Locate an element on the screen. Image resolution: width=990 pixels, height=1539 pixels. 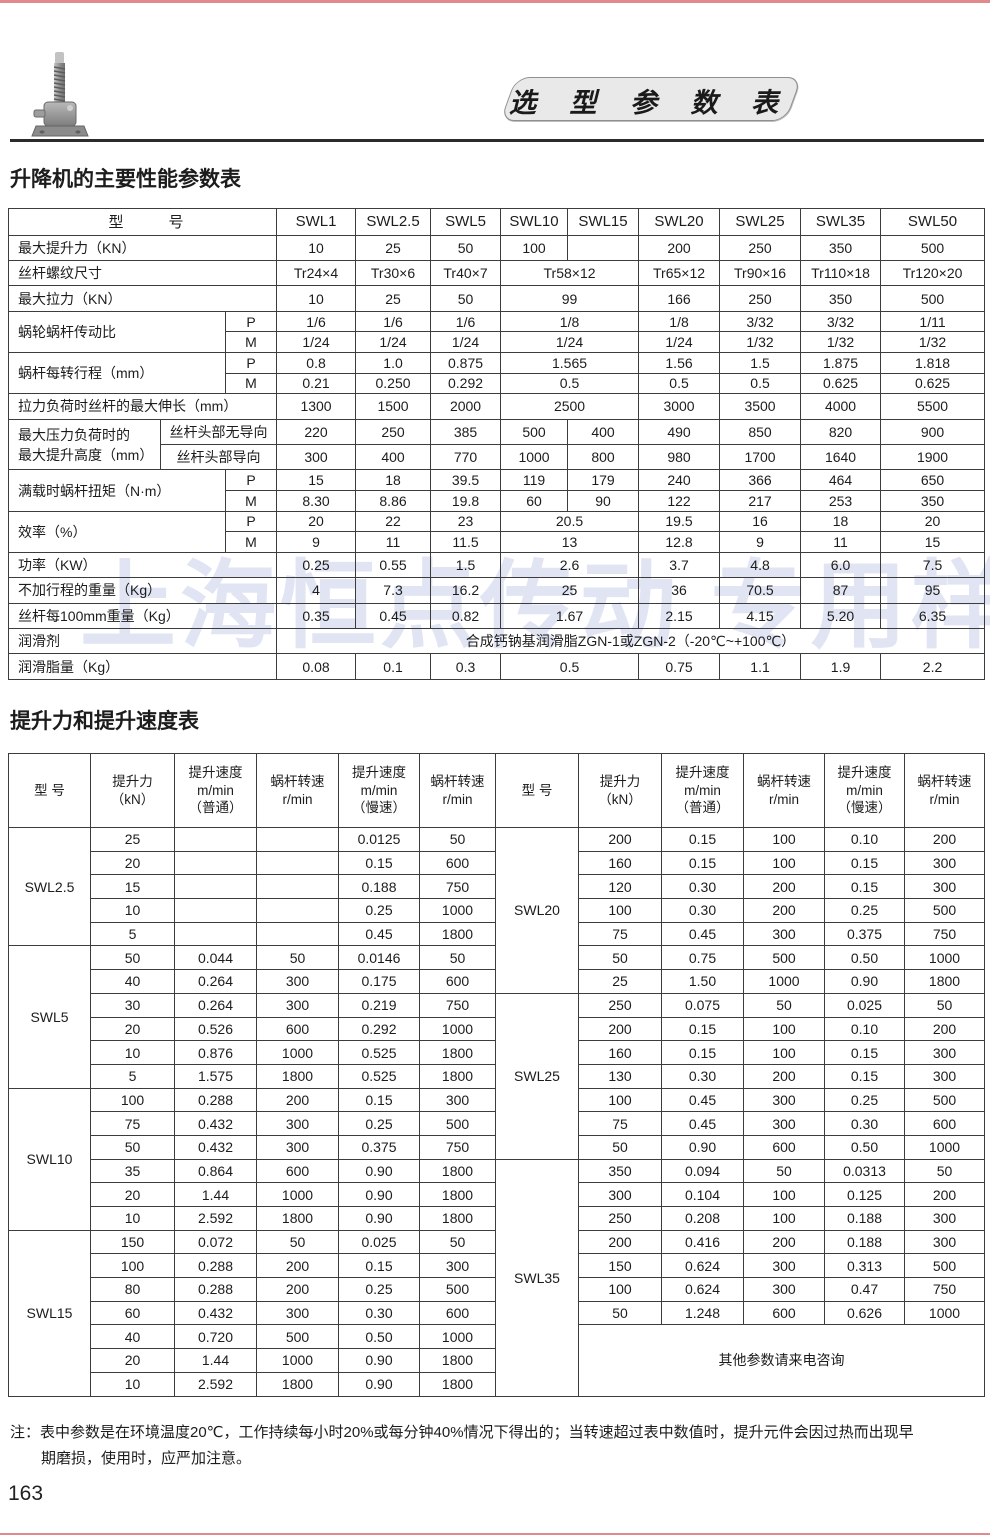
value-cell: 2.15 is located at coordinates (679, 616).